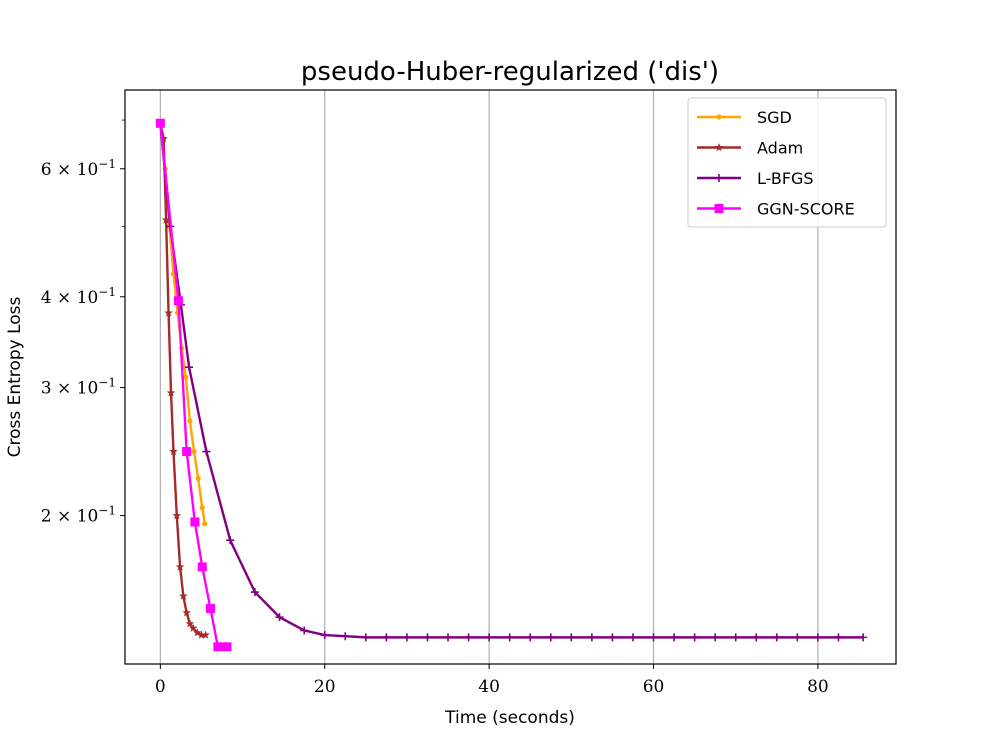  I want to click on y-tick-label: 2 × 10⁻¹, so click(78, 515).